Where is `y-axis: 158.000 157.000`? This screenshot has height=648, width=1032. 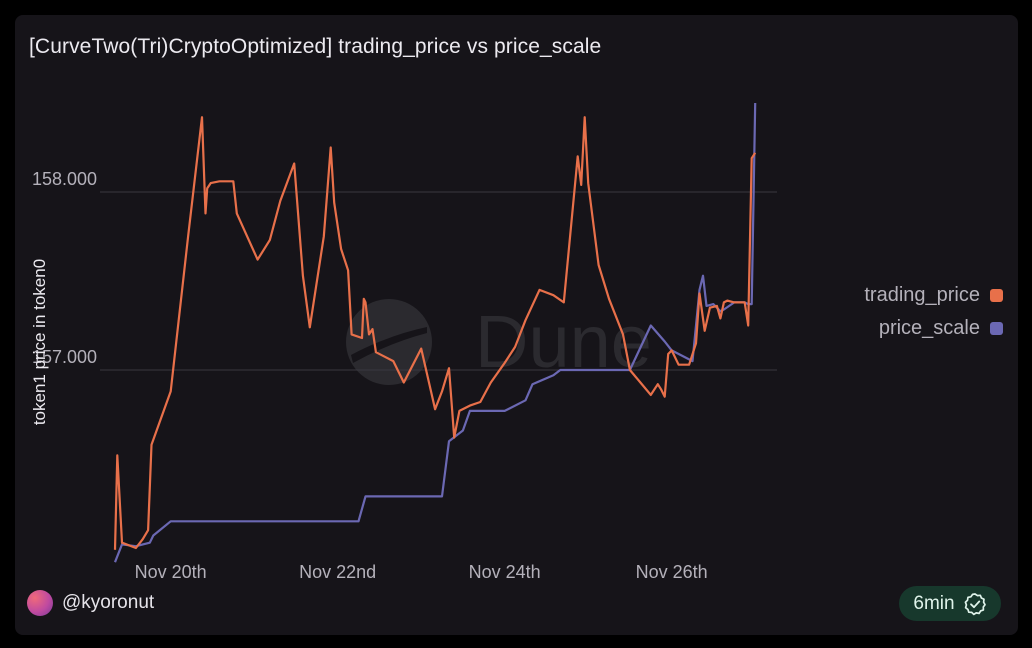 y-axis: 158.000 157.000 is located at coordinates (64, 268).